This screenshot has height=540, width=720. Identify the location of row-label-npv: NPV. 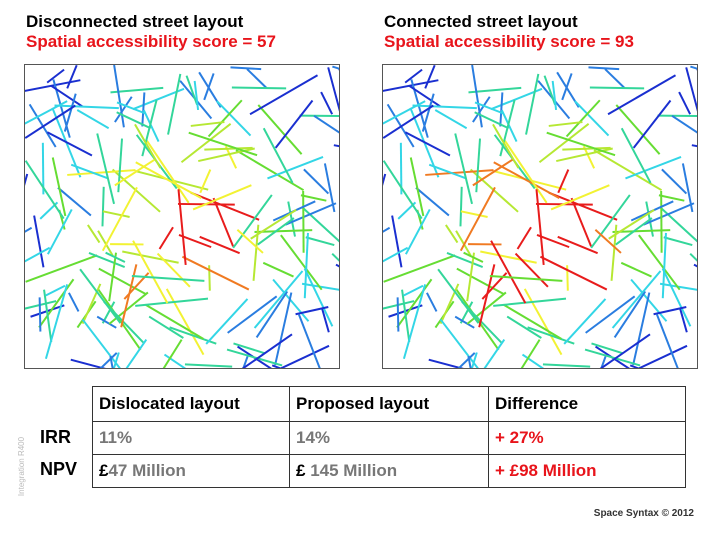
(59, 469).